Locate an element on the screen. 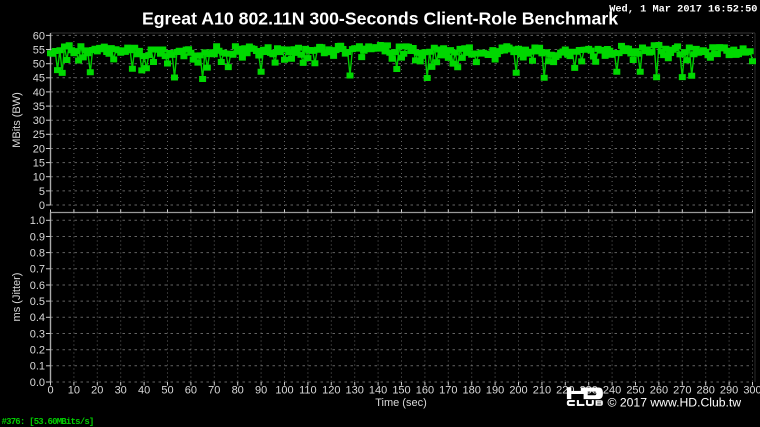  svg-text: 55 is located at coordinates (39, 50).